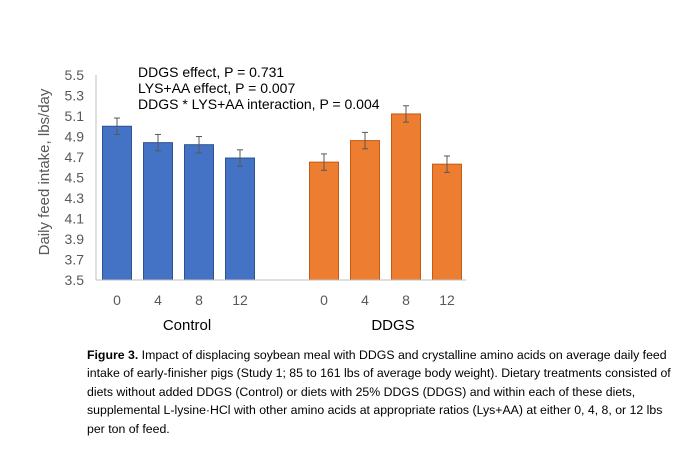 The height and width of the screenshot is (457, 687). Describe the element at coordinates (187, 325) in the screenshot. I see `group-label-control: Control` at that location.